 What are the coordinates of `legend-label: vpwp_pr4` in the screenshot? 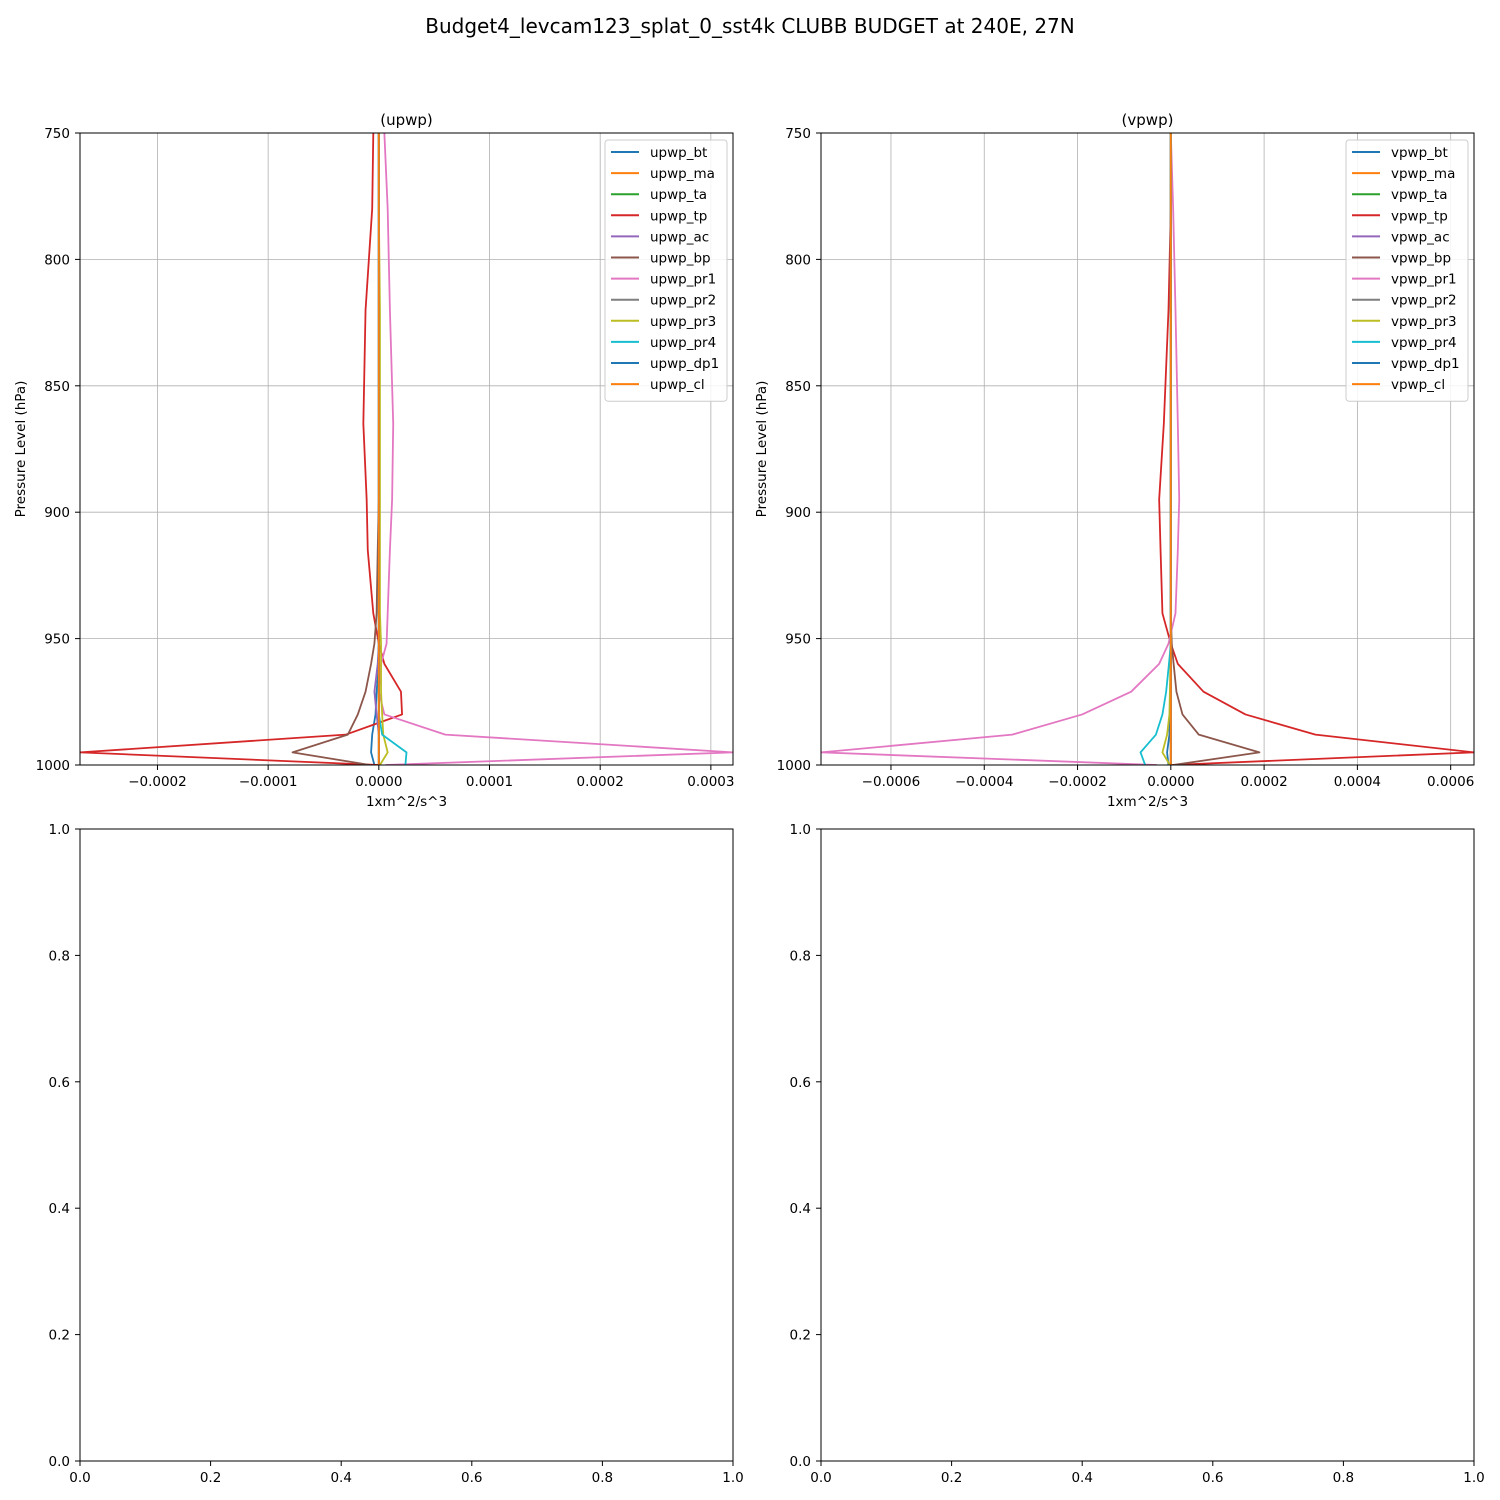 It's located at (1424, 343).